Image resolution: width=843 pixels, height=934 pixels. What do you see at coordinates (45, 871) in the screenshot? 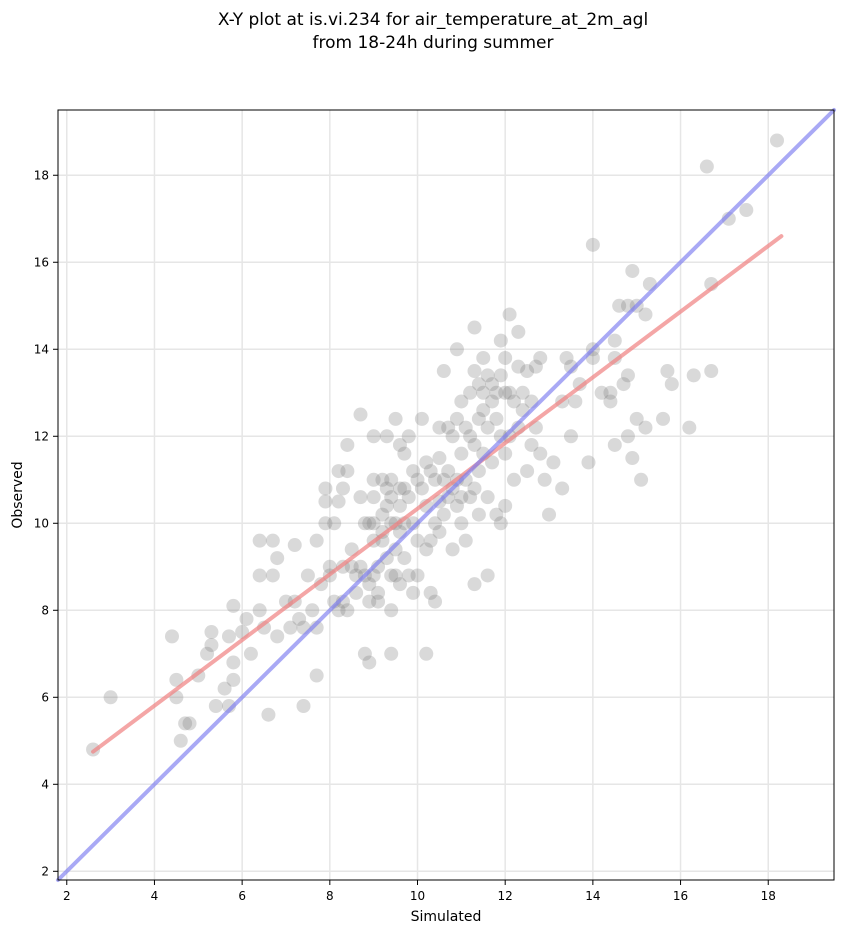
I see `y-tick-label: 2` at bounding box center [45, 871].